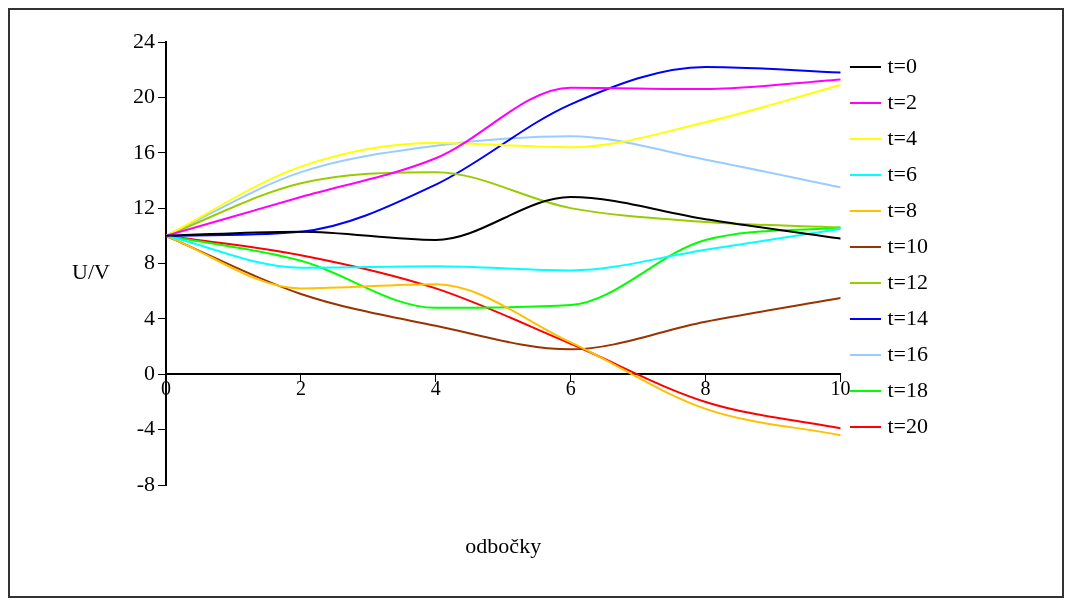 Image resolution: width=1074 pixels, height=601 pixels. Describe the element at coordinates (902, 137) in the screenshot. I see `legend-label: t=4` at that location.